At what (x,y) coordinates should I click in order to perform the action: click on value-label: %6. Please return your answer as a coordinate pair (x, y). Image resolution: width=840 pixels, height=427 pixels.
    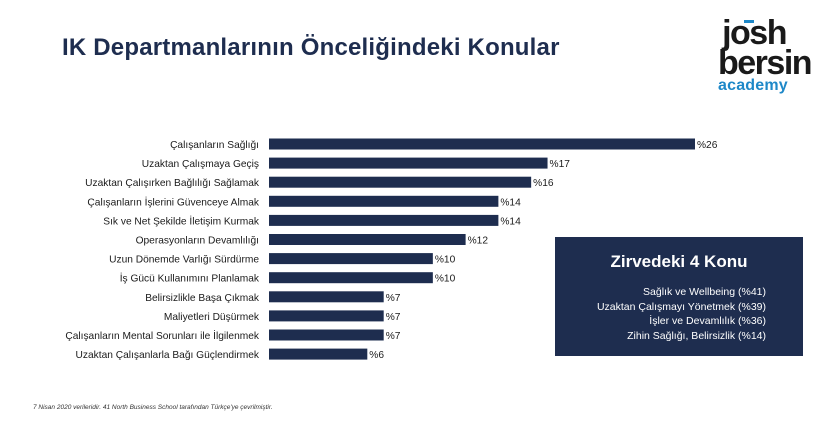
    Looking at the image, I should click on (376, 355).